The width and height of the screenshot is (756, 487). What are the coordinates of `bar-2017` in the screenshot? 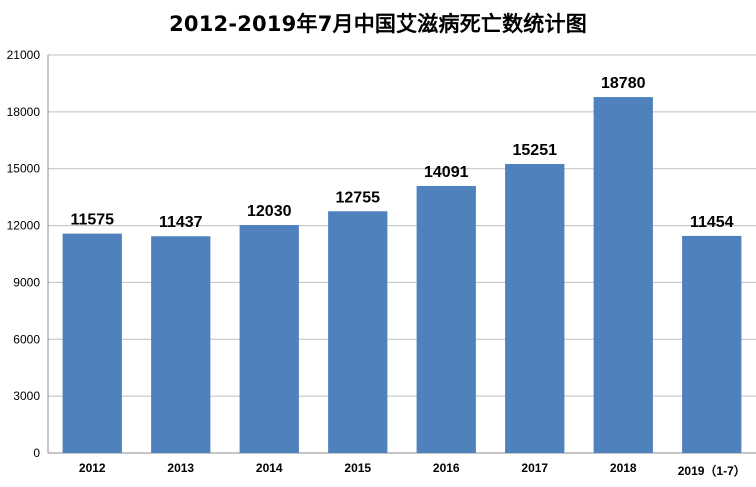 It's located at (535, 308).